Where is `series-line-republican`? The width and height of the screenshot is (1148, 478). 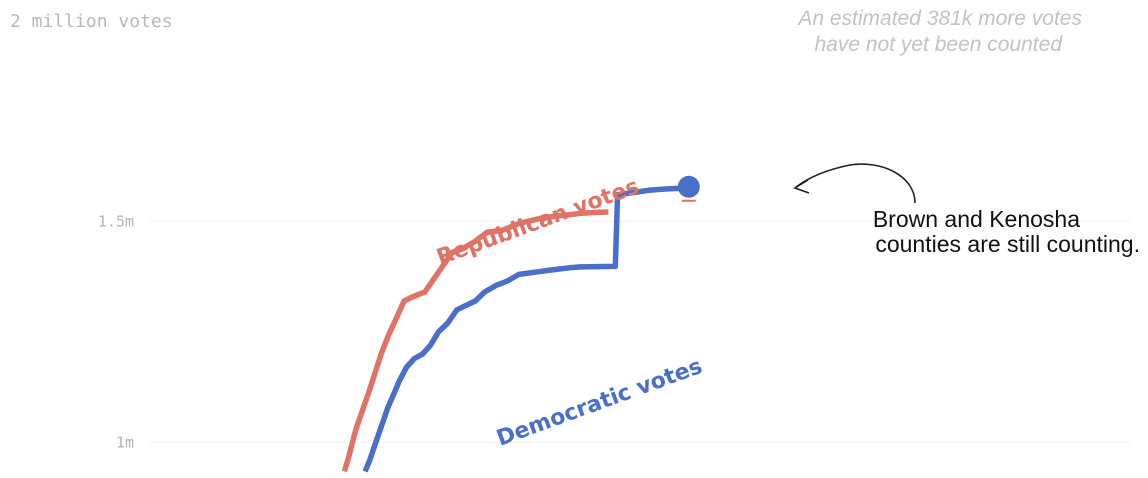 series-line-republican is located at coordinates (475, 341).